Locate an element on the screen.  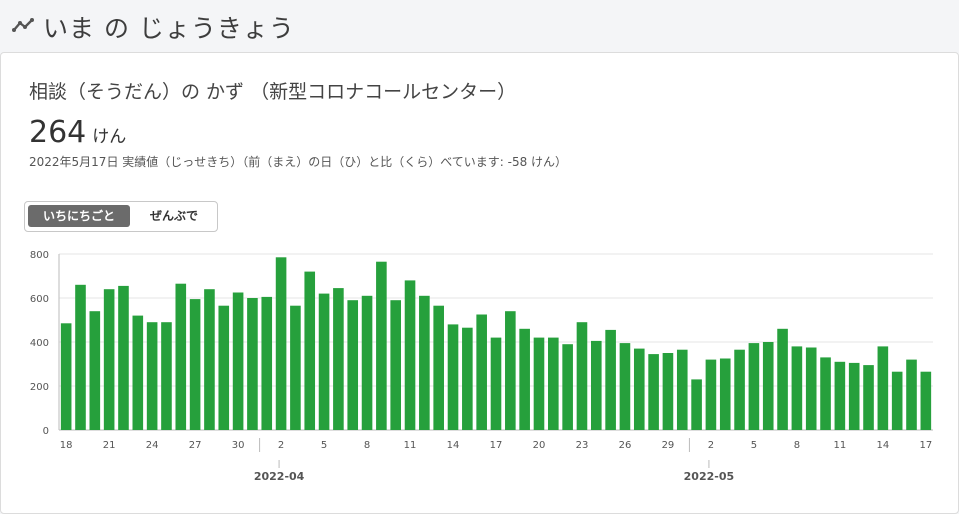
view-toggle: いちにちごと ぜんぶで is located at coordinates (121, 216).